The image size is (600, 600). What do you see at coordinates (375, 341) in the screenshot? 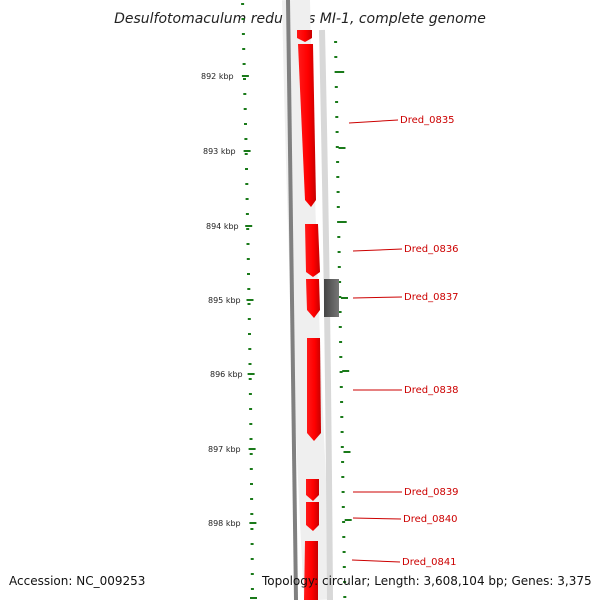
I see `gene-label-leaders` at bounding box center [375, 341].